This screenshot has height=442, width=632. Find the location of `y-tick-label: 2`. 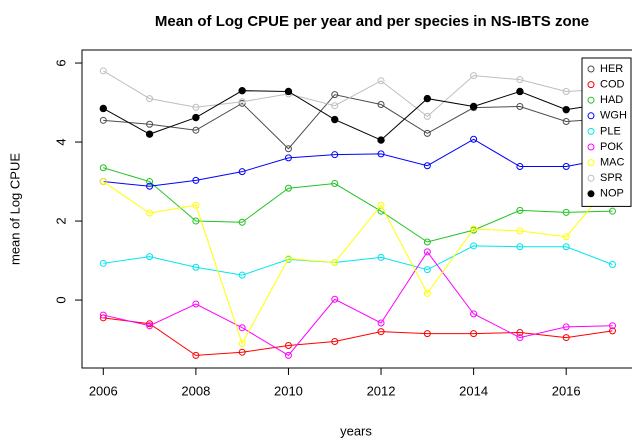

y-tick-label: 2 is located at coordinates (60, 220).